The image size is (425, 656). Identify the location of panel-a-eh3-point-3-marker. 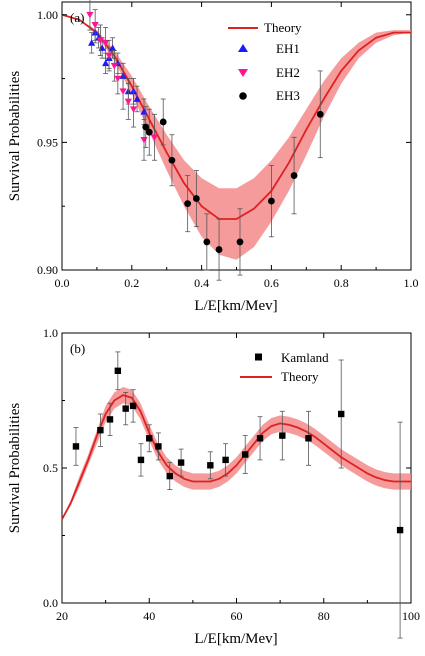
(163, 122).